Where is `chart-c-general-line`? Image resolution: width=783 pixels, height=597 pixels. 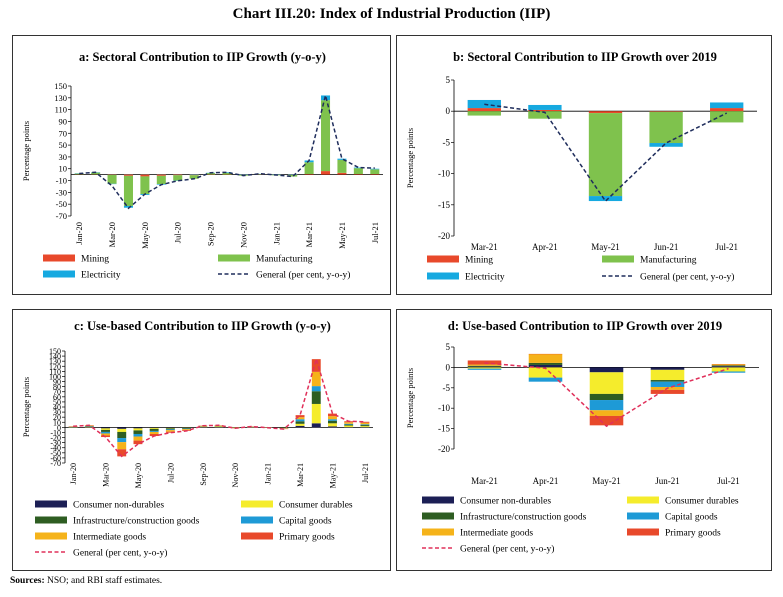 chart-c-general-line is located at coordinates (219, 407).